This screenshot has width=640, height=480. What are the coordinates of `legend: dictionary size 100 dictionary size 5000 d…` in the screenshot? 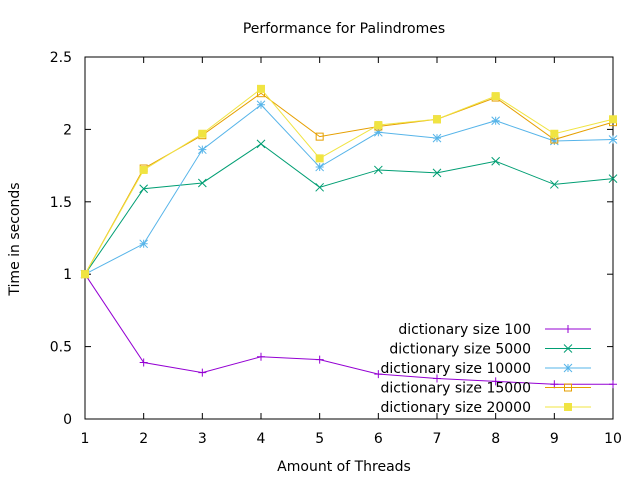 It's located at (486, 369).